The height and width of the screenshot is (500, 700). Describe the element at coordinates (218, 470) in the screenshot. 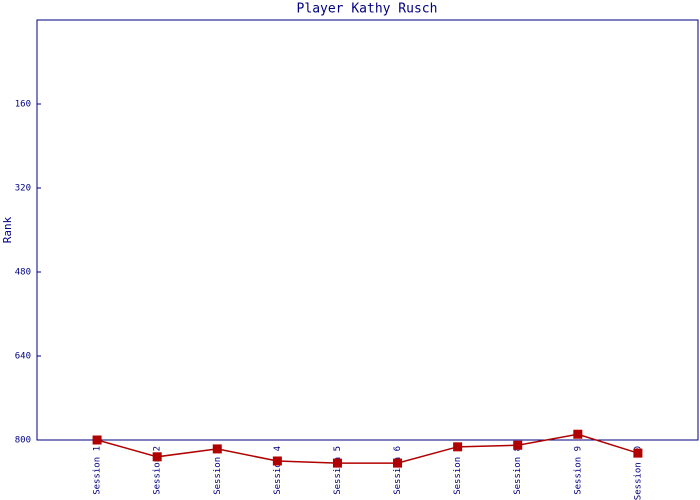

I see `x-tick-label: Session 3` at that location.